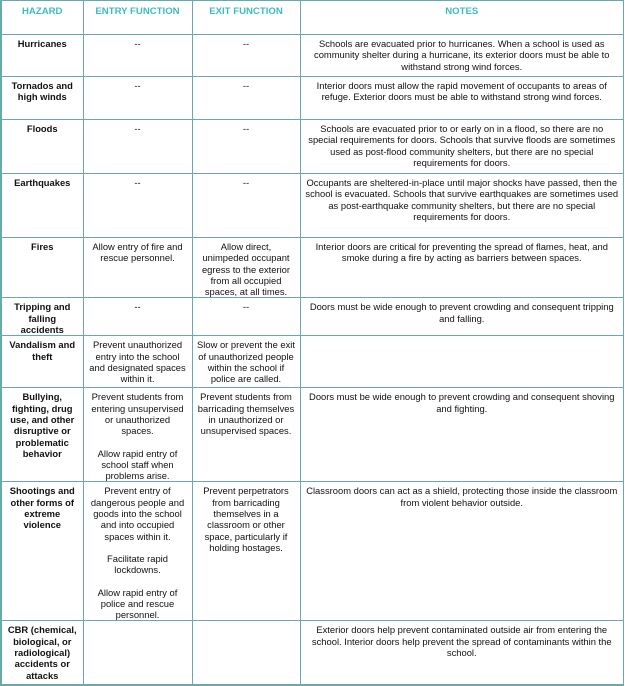 This screenshot has height=686, width=625. I want to click on header-notes: NOTES, so click(461, 17).